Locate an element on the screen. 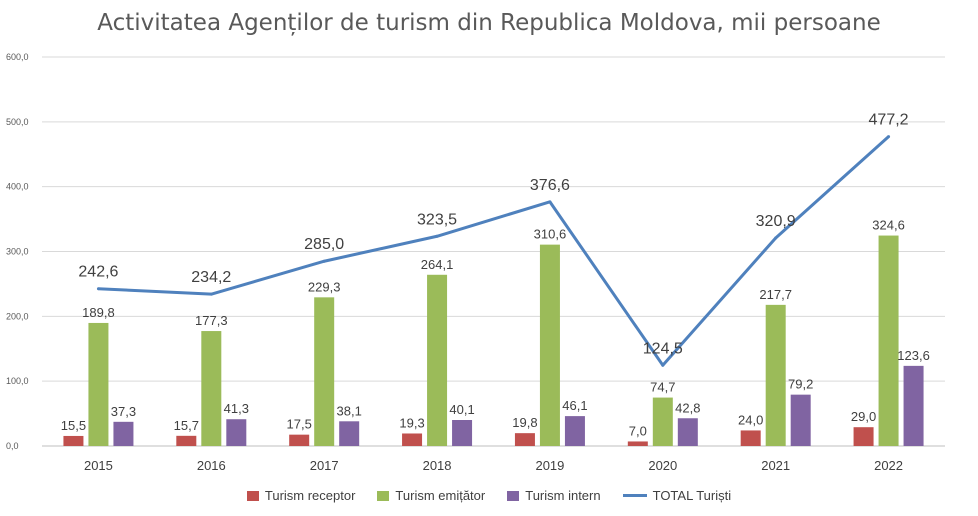 This screenshot has width=978, height=516. x-tick-label: 2016 is located at coordinates (211, 465).